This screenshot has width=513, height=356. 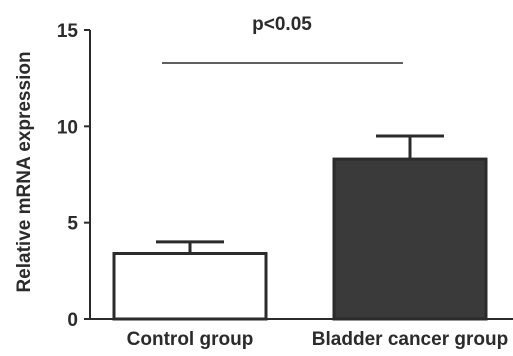 I want to click on y-tick-label: 10, so click(x=67, y=127).